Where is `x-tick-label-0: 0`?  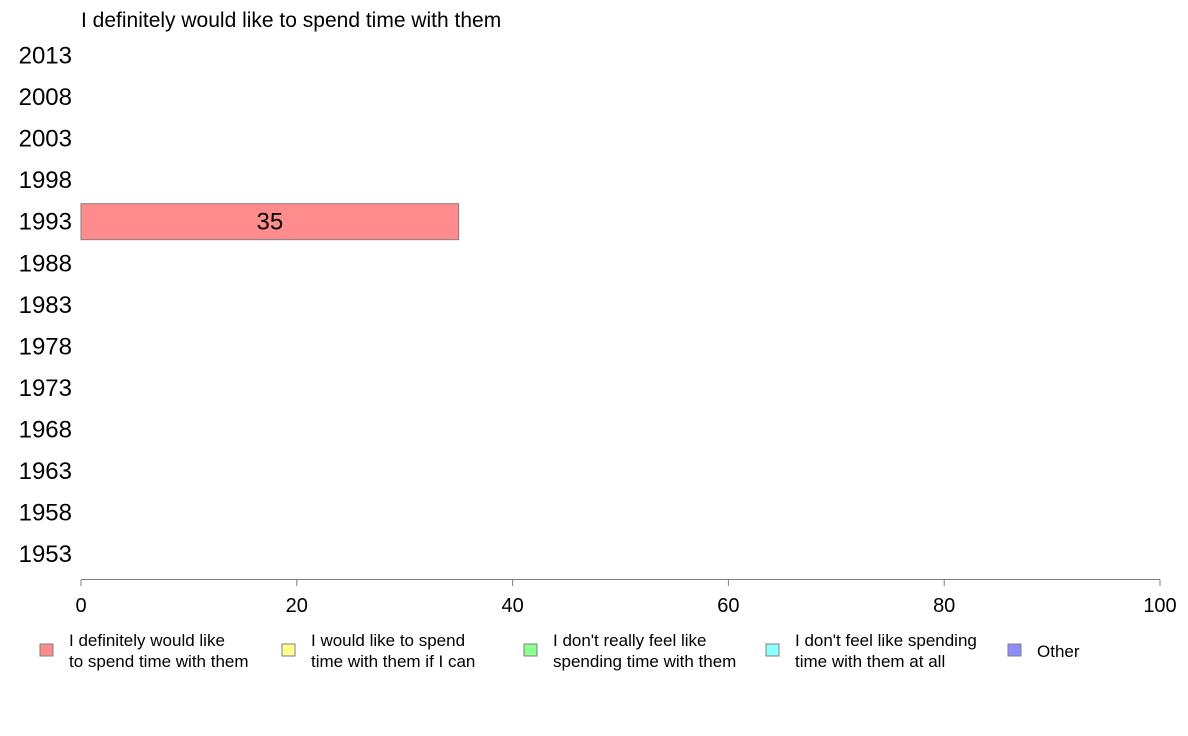 x-tick-label-0: 0 is located at coordinates (80, 606).